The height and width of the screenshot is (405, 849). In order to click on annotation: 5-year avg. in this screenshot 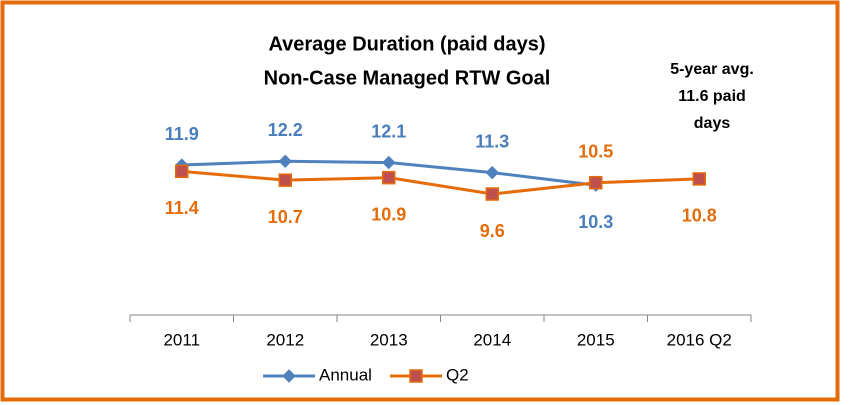, I will do `click(712, 69)`.